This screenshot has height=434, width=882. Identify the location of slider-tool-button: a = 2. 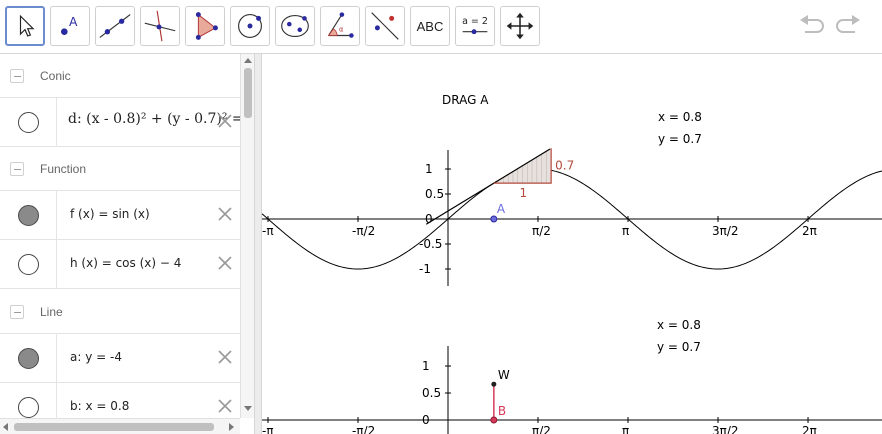
(475, 26).